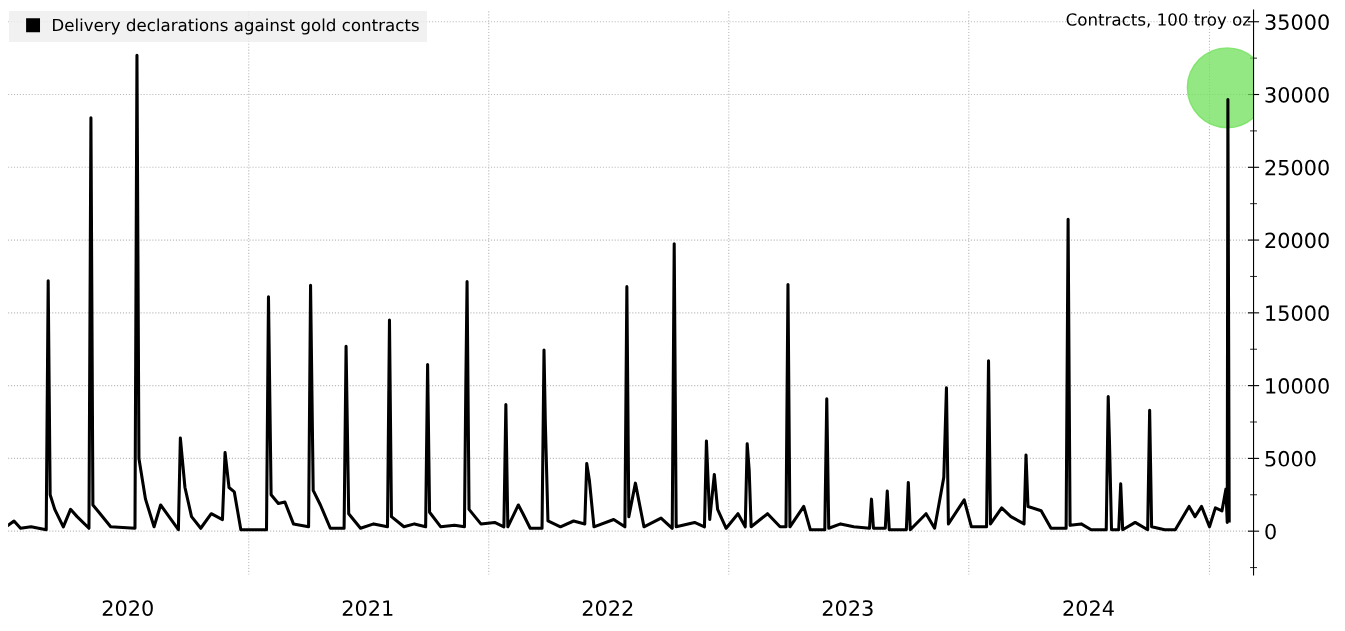 This screenshot has width=1345, height=631. What do you see at coordinates (127, 608) in the screenshot?
I see `x-tick-label: 2020` at bounding box center [127, 608].